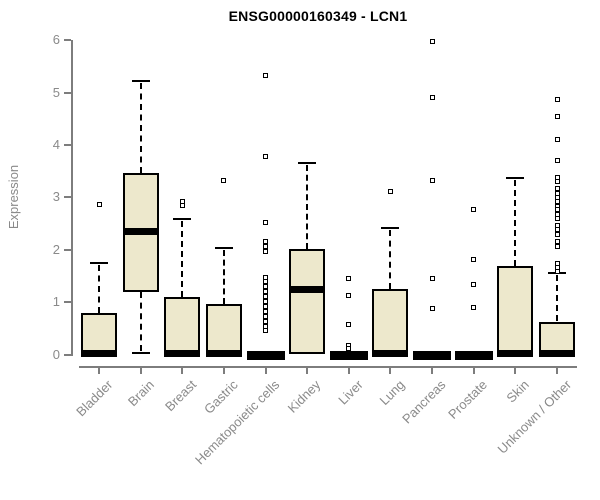 This screenshot has width=600, height=500. I want to click on x-category-label: Liver, so click(350, 392).